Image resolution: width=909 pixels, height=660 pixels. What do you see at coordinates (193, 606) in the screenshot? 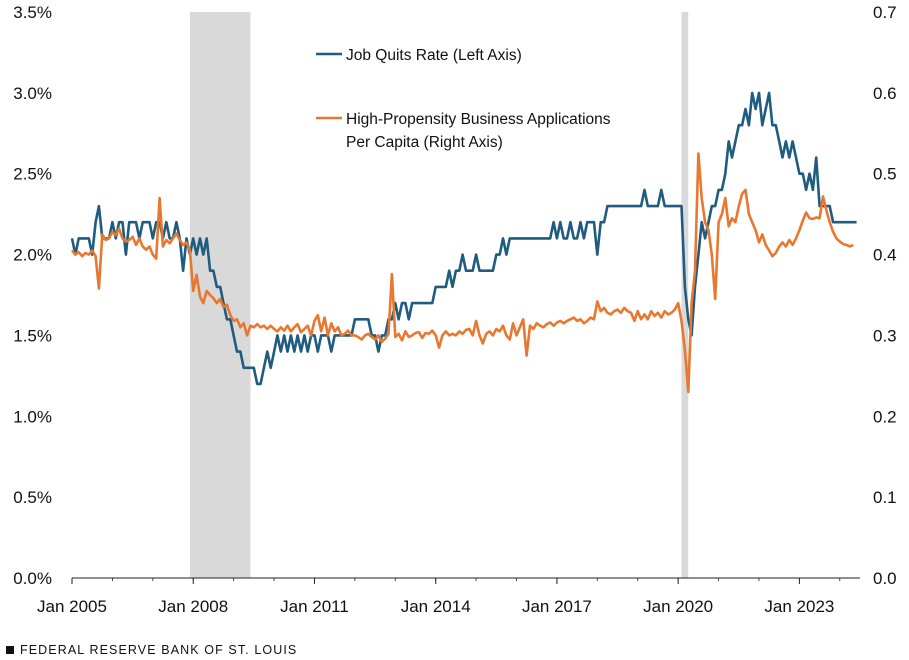
I see `x-axis-tick-label-1: Jan 2008` at bounding box center [193, 606].